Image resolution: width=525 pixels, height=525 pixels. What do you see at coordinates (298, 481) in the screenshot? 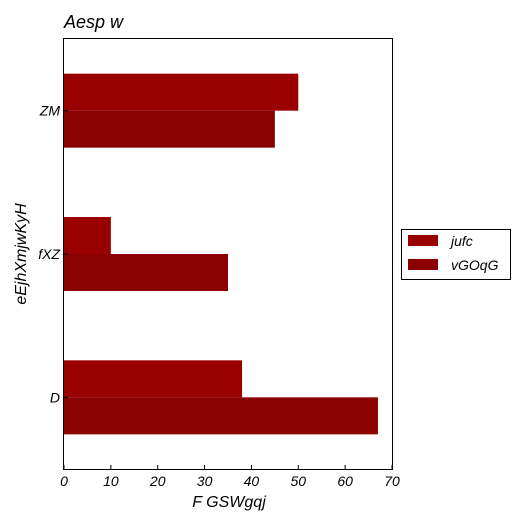
I see `x-tick-label: 50` at bounding box center [298, 481].